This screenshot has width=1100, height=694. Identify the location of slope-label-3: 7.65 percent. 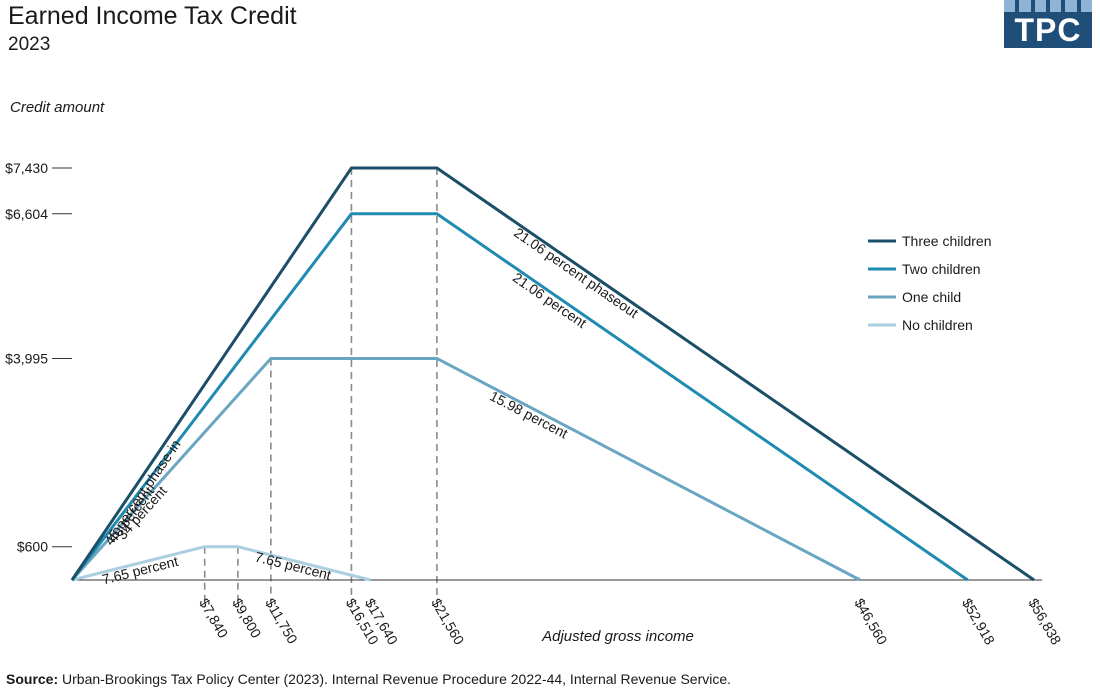
(139, 570).